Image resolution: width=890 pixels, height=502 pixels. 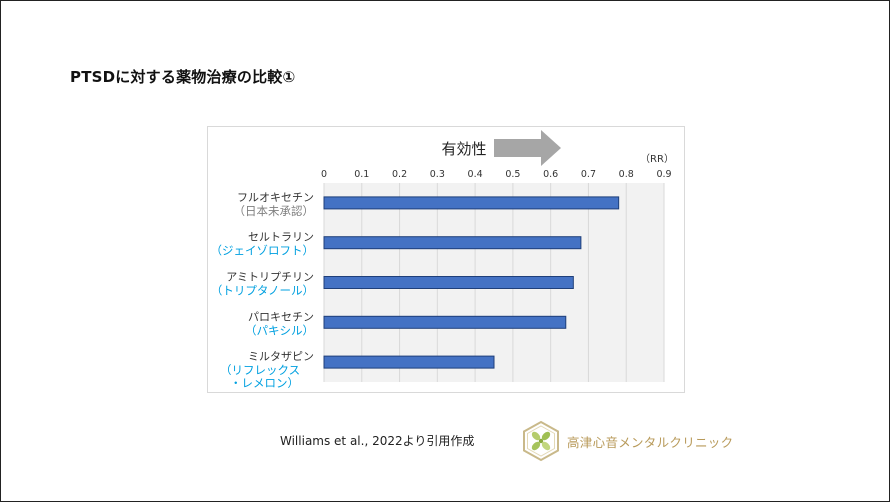 What do you see at coordinates (263, 251) in the screenshot?
I see `category-sublabel: （ジェイゾロフト）` at bounding box center [263, 251].